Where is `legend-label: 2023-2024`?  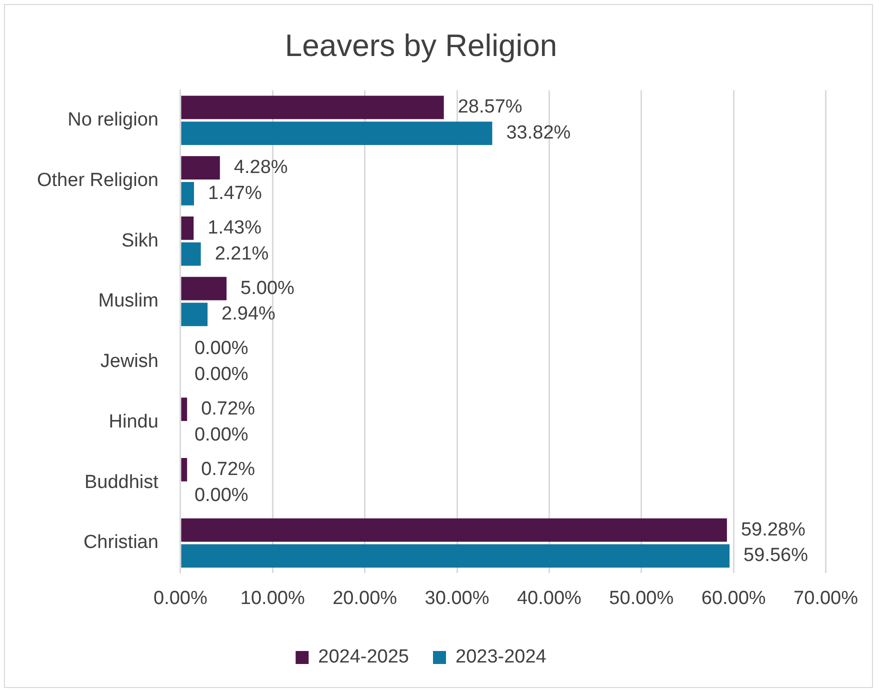 legend-label: 2023-2024 is located at coordinates (501, 657).